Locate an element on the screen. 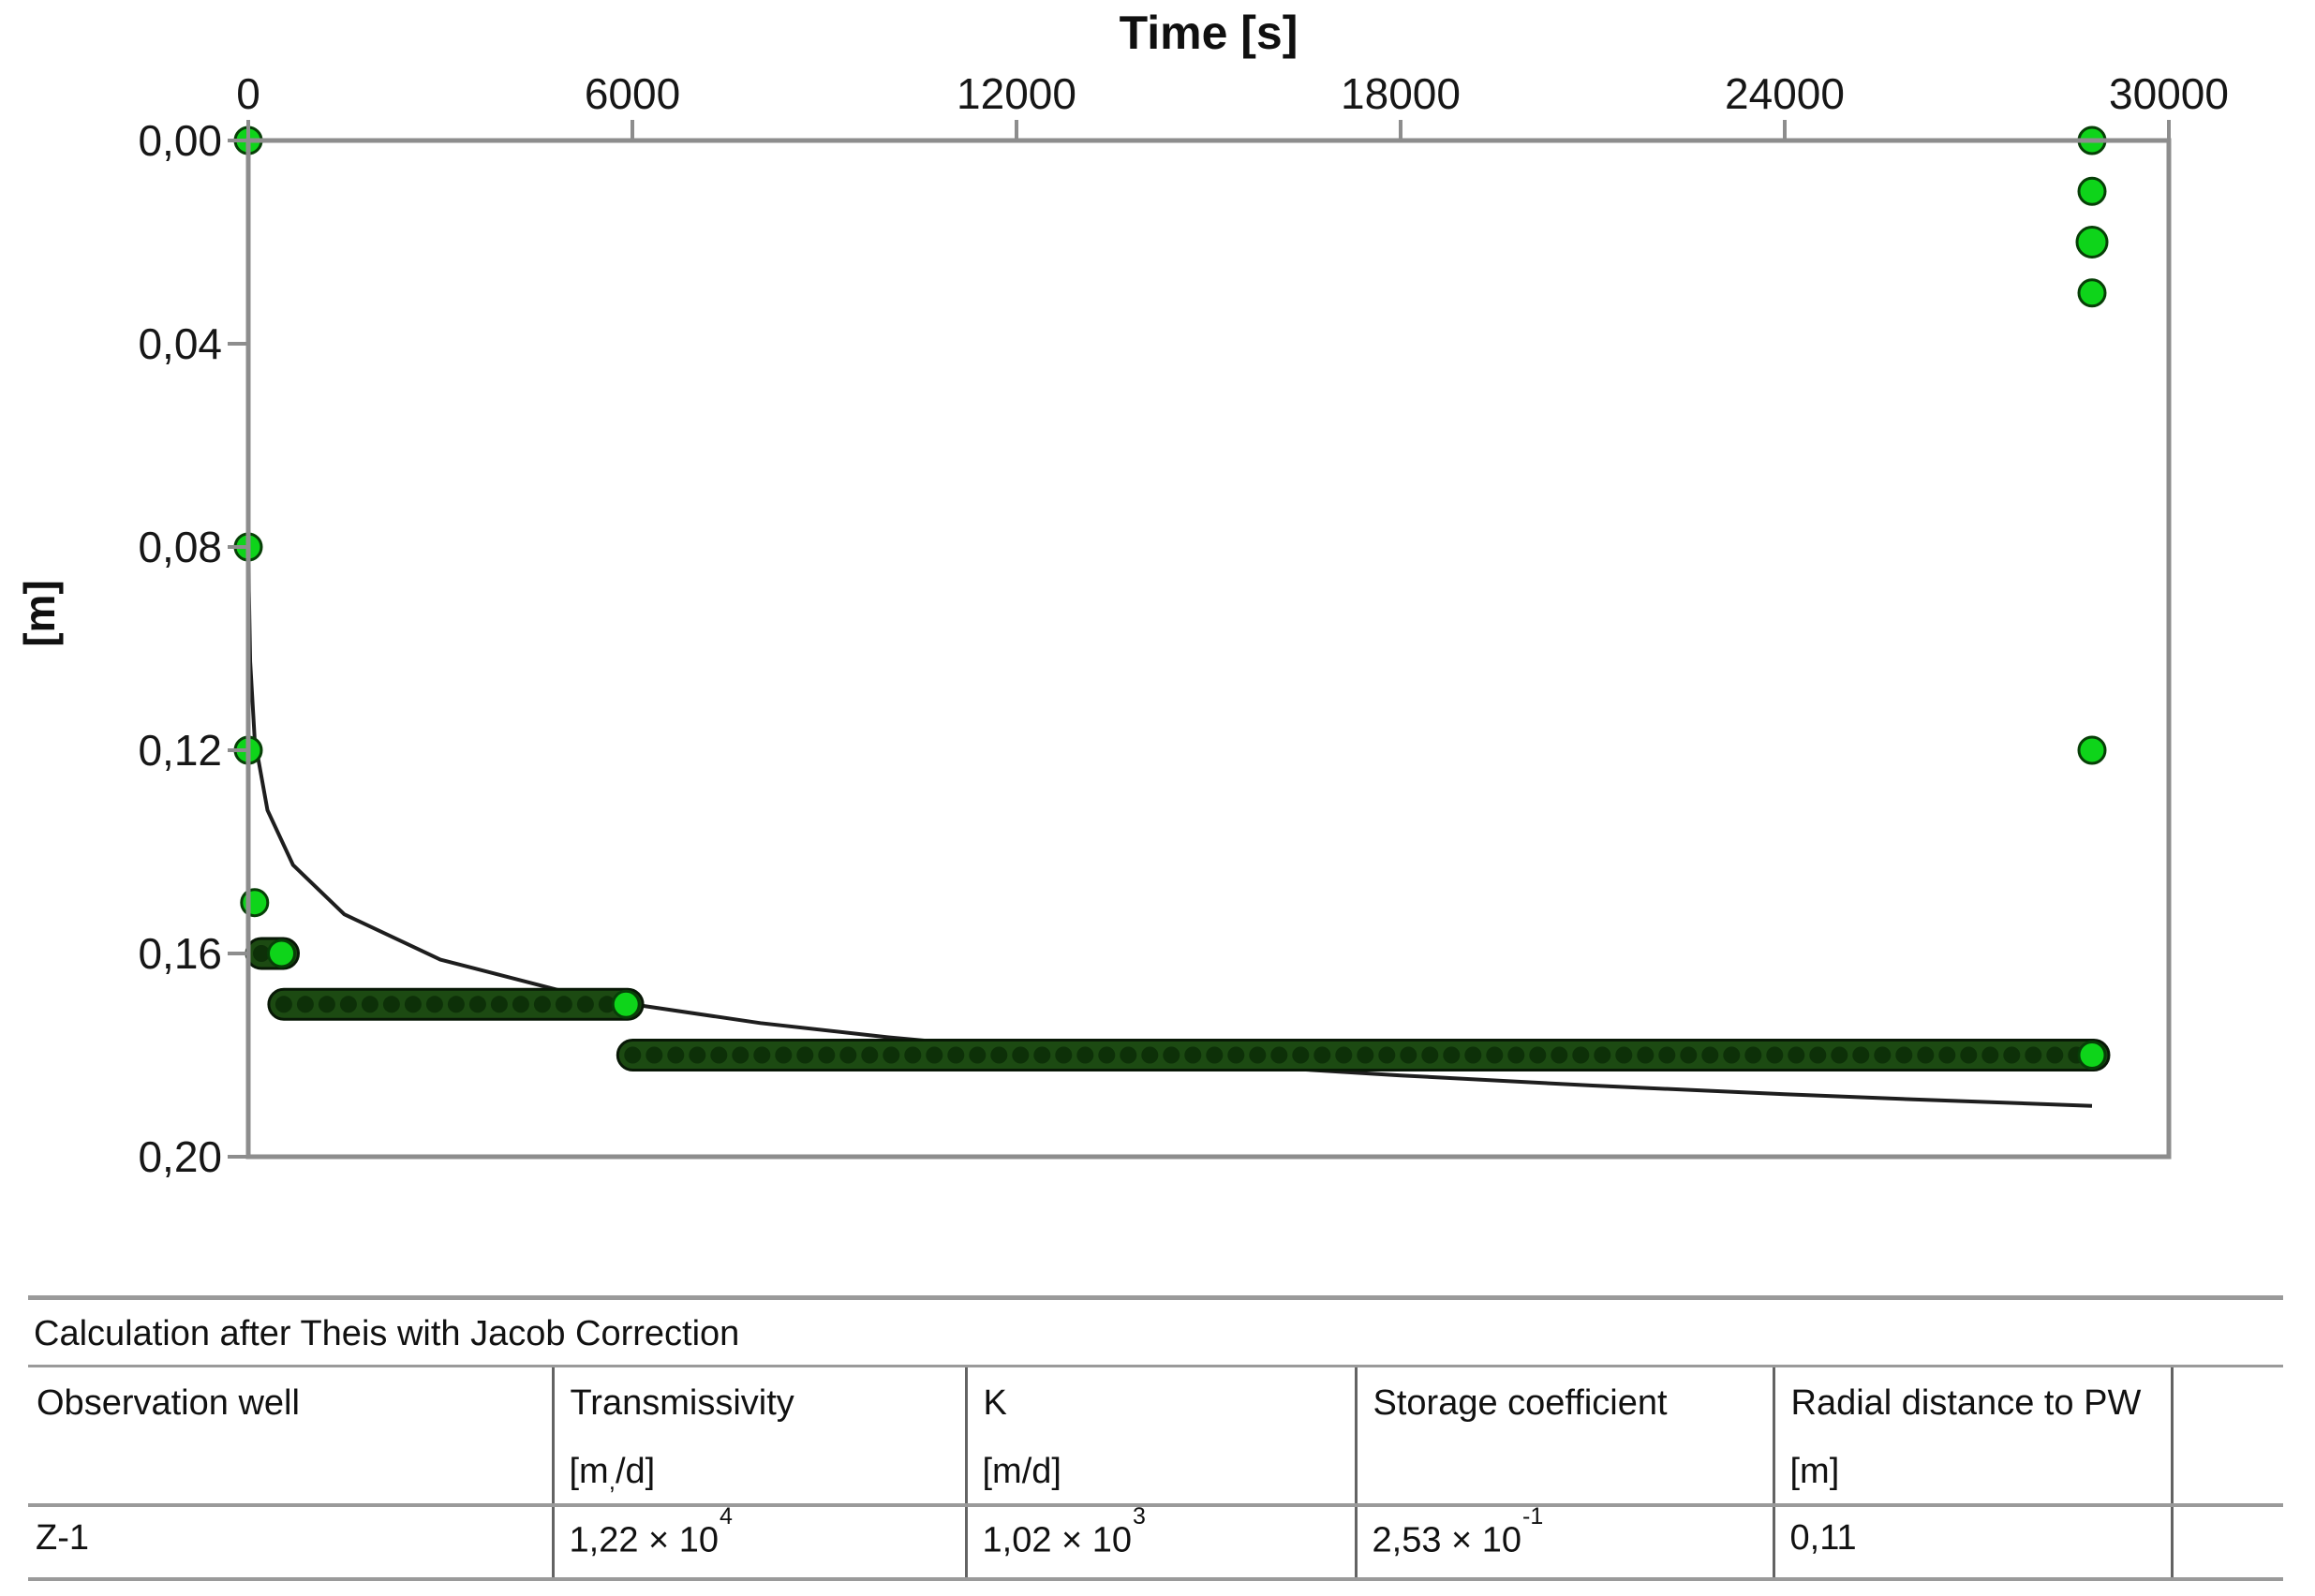 The width and height of the screenshot is (2315, 1596). value-base: 1,02 × 10 is located at coordinates (1057, 1540).